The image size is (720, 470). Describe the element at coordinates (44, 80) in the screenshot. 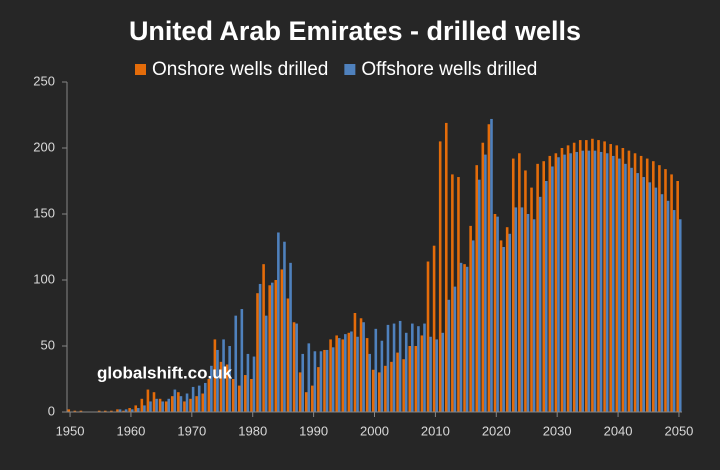

I see `y-tick-label: 250` at that location.